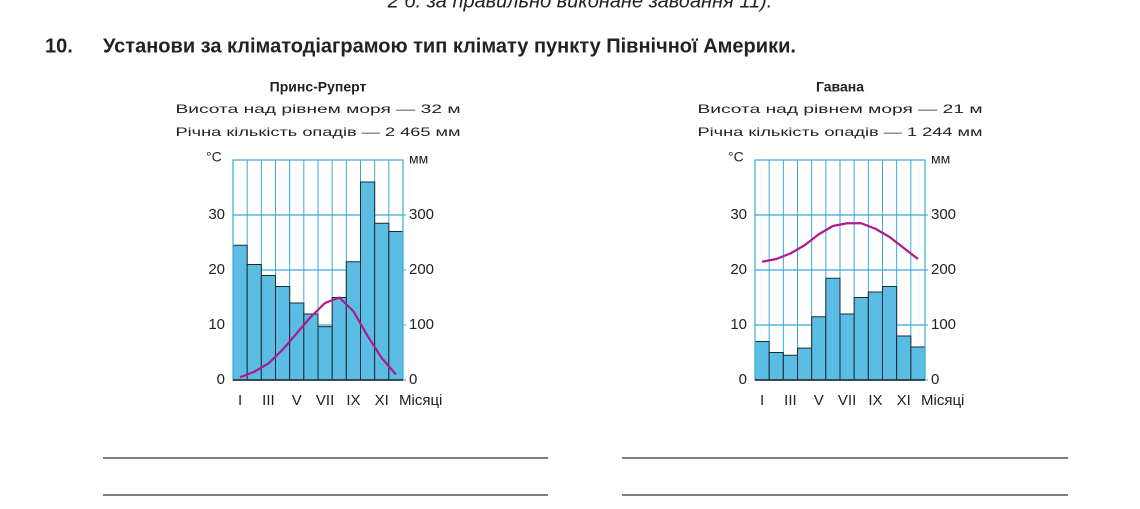 This screenshot has width=1140, height=509. Describe the element at coordinates (318, 87) in the screenshot. I see `chart-title: Принс-Руперт` at that location.